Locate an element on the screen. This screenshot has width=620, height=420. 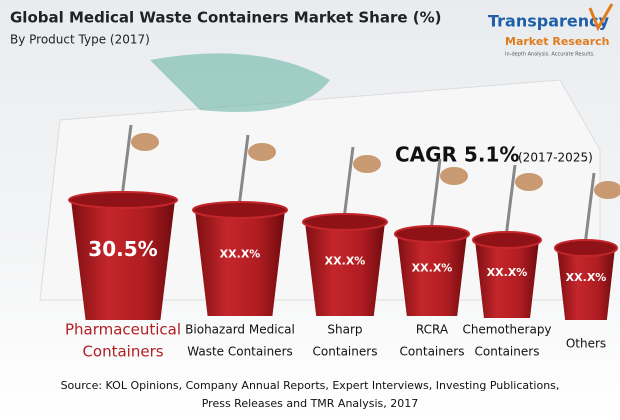
logo-line1: Transparency is located at coordinates (549, 21).